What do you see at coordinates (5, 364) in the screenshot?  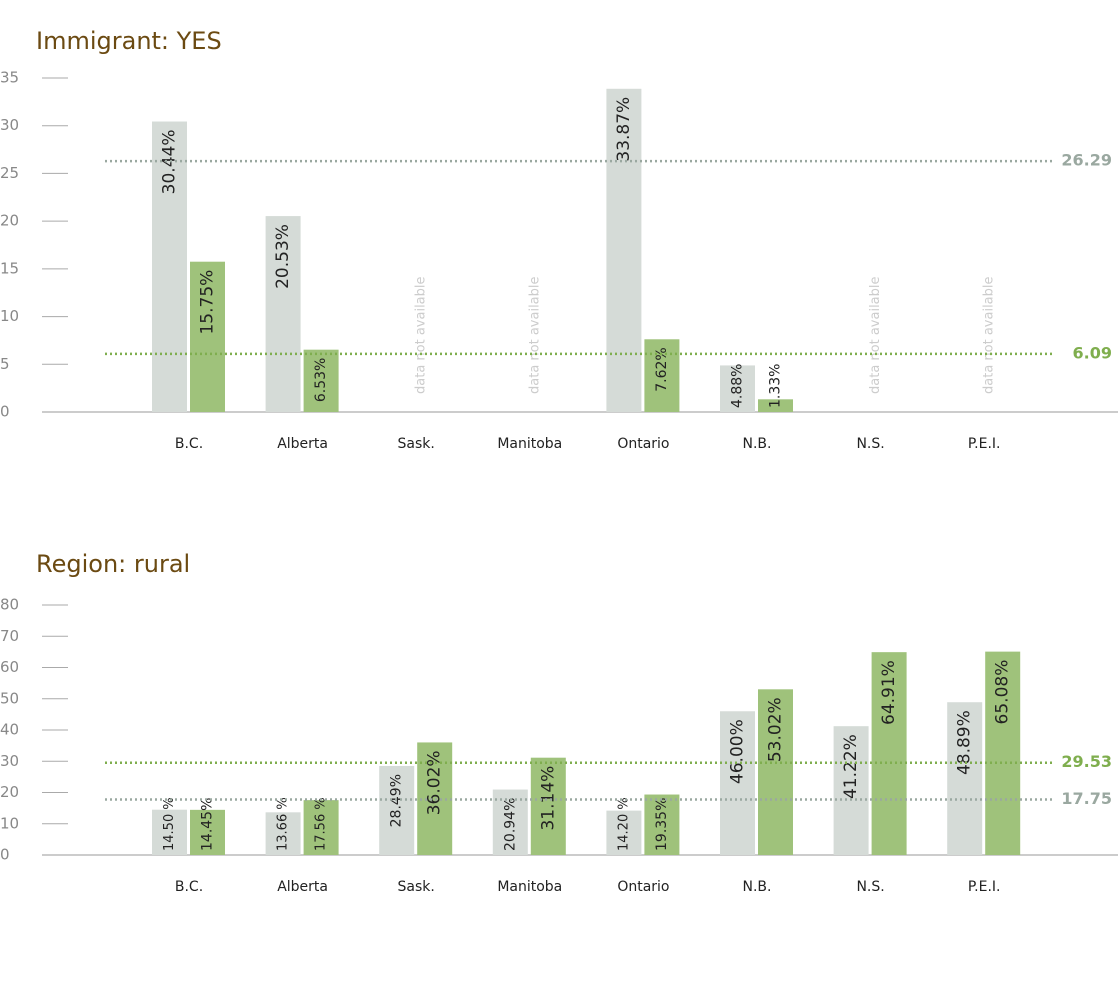 I see `y-tick-label: 5` at bounding box center [5, 364].